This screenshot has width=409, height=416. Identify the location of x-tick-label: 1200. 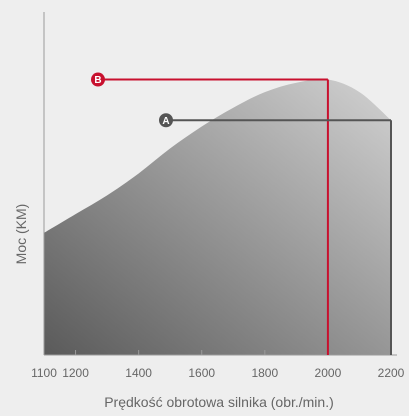
(75, 373).